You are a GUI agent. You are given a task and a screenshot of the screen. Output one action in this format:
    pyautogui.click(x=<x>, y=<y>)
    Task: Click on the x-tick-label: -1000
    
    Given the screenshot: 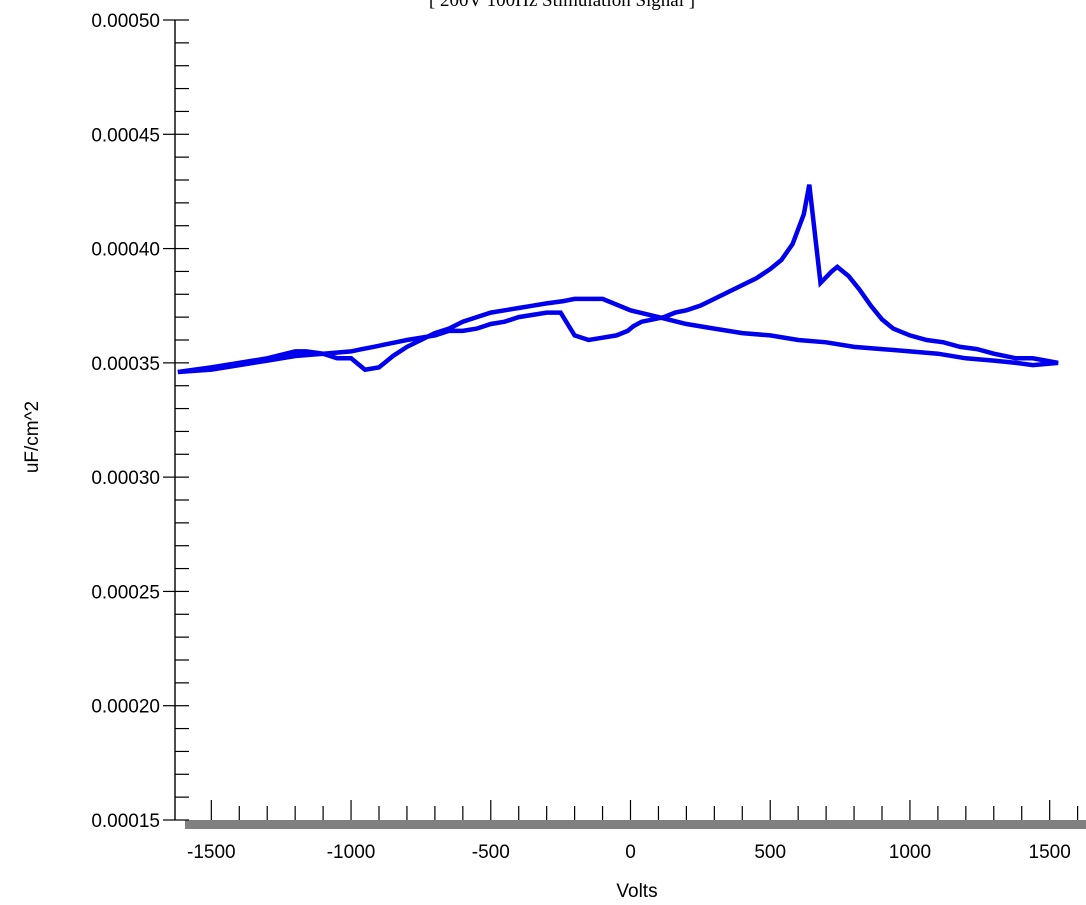 What is the action you would take?
    pyautogui.click(x=351, y=852)
    